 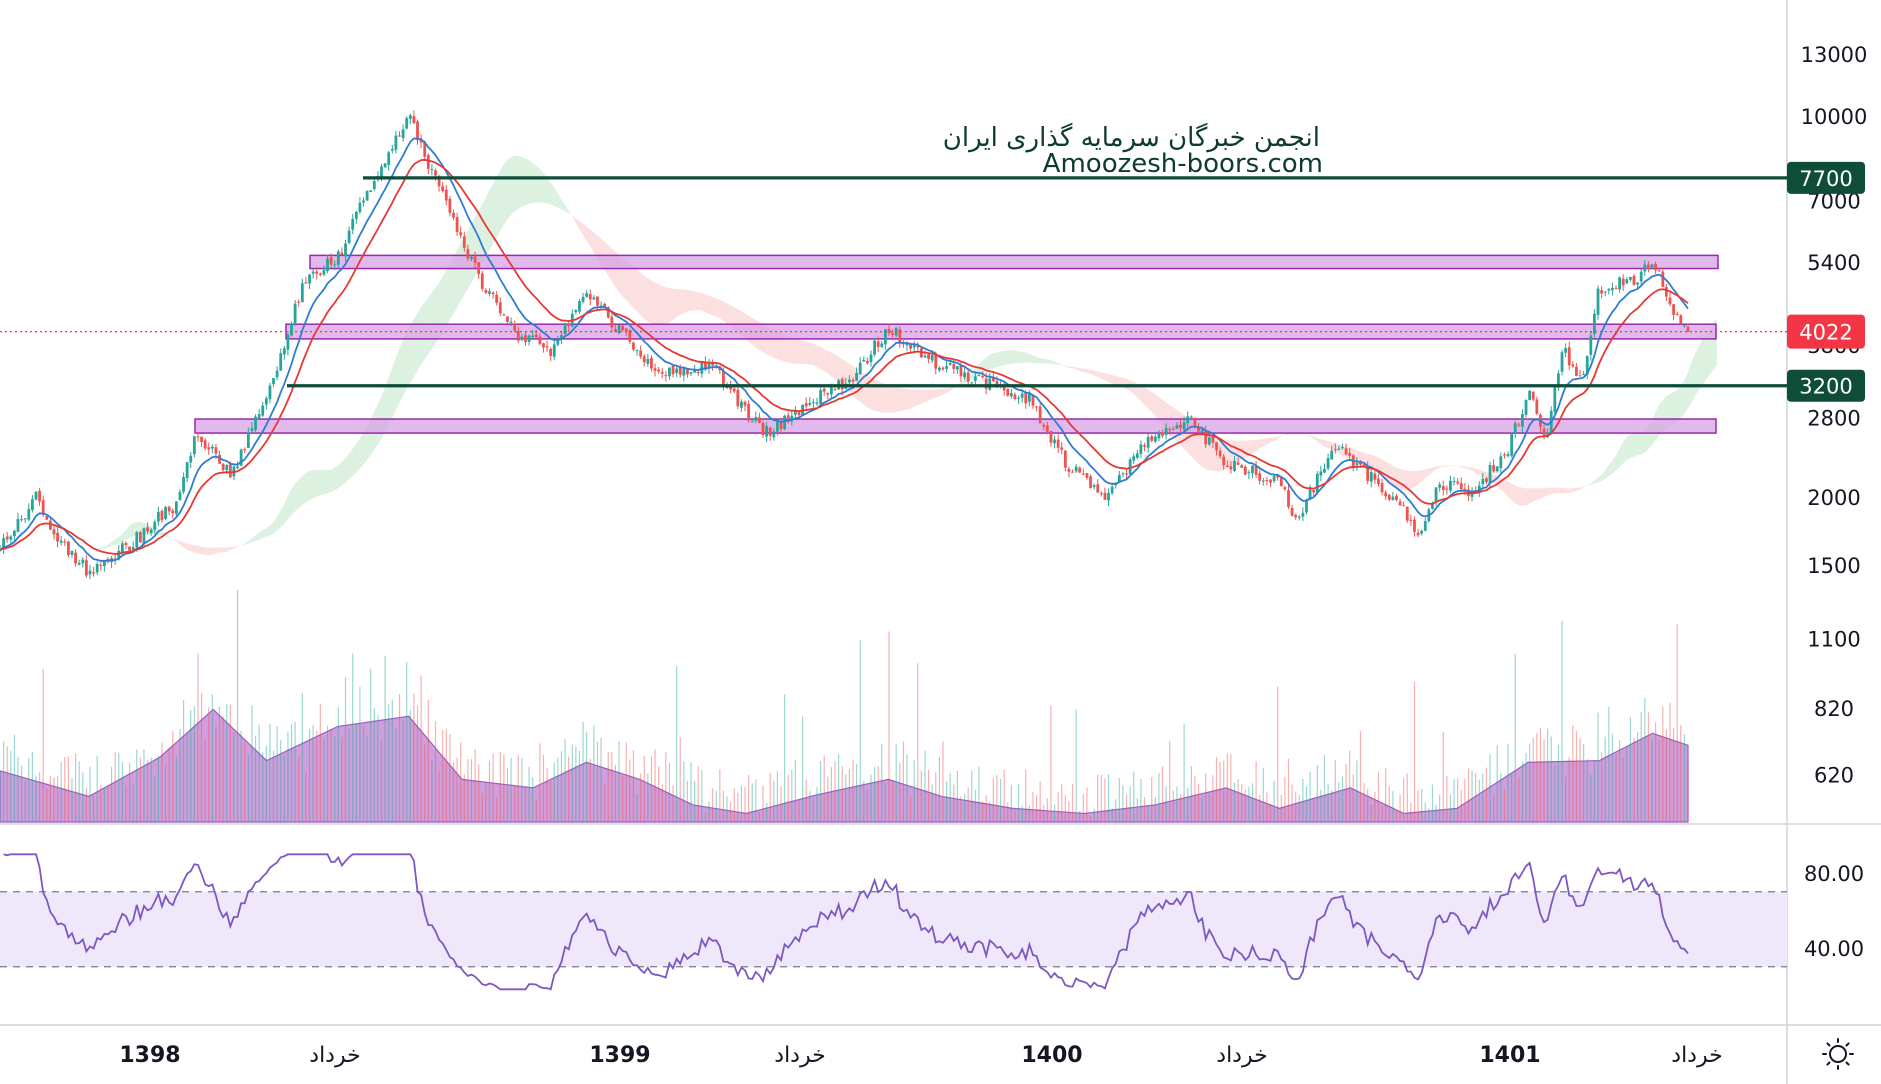 I want to click on settings-sun-icon, so click(x=1838, y=1054).